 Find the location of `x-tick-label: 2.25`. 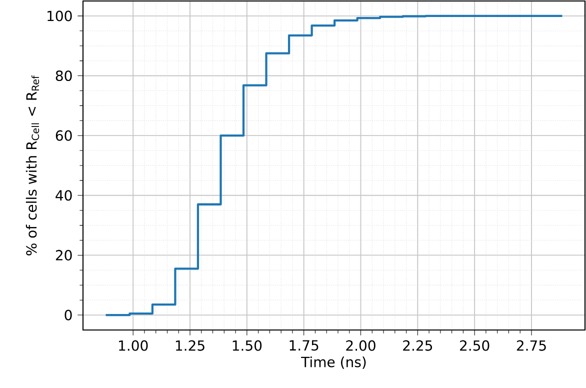

x-tick-label: 2.25 is located at coordinates (417, 345).